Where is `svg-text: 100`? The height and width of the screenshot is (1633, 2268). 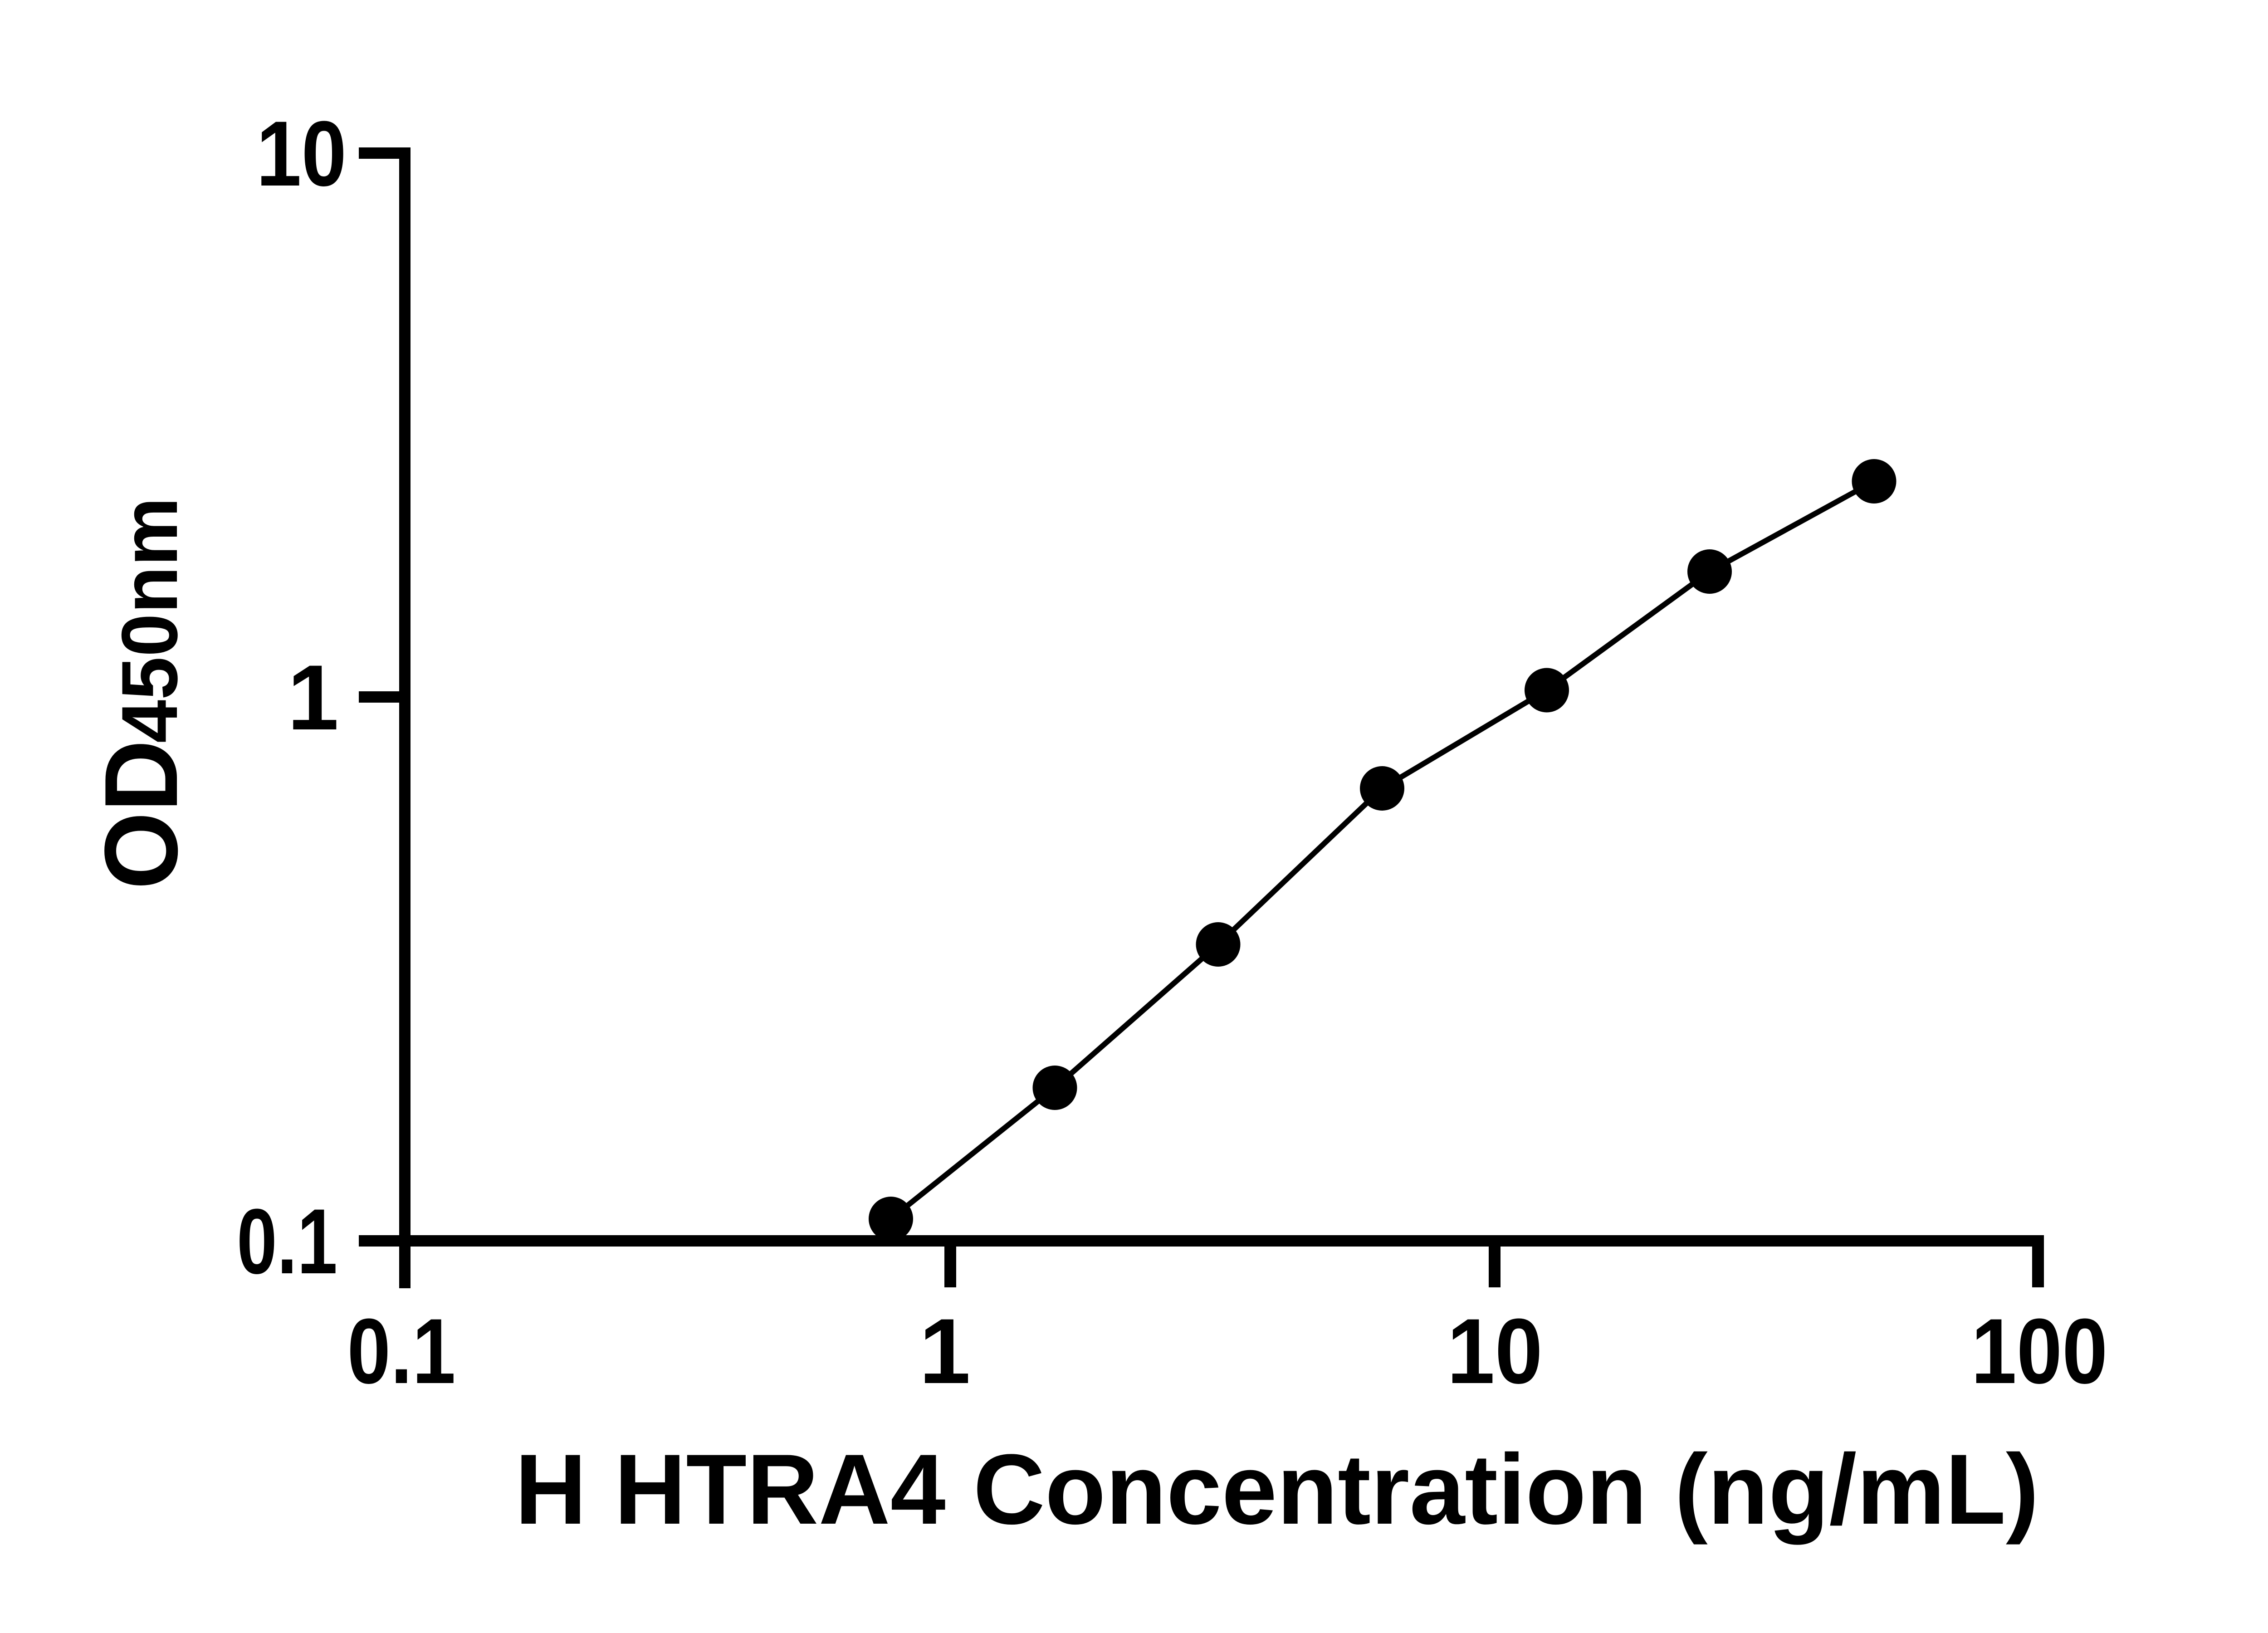 svg-text: 100 is located at coordinates (2040, 1351).